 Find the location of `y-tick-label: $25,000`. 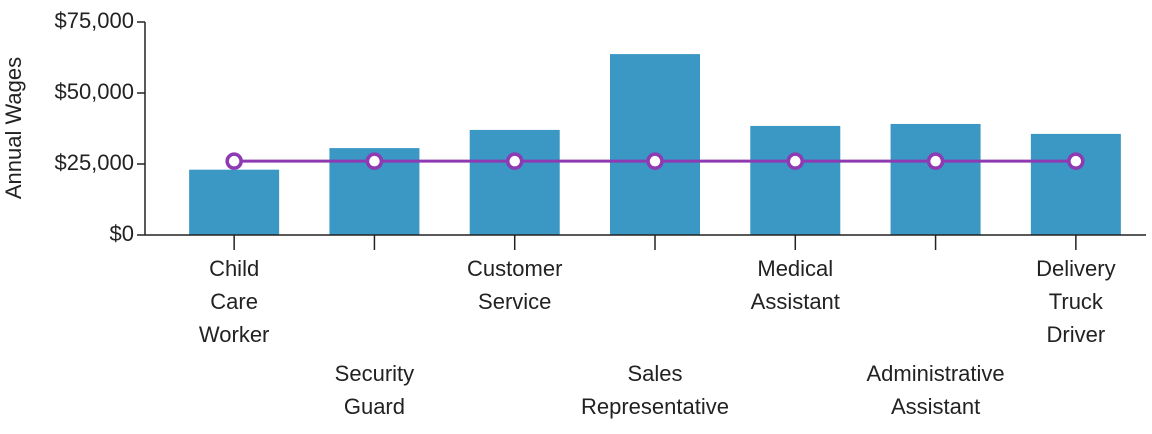

y-tick-label: $25,000 is located at coordinates (94, 162).